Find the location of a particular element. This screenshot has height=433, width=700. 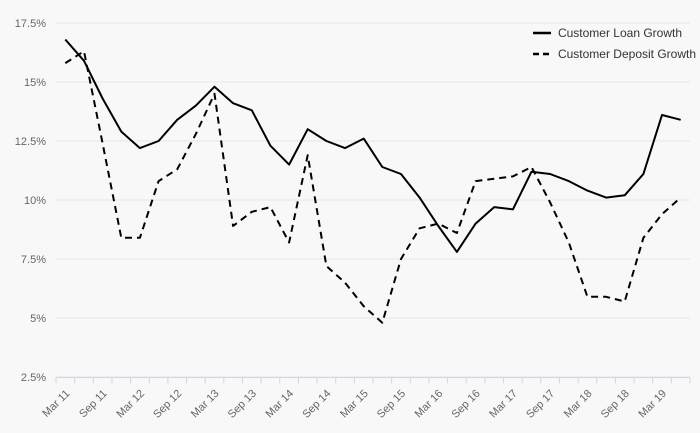

legend-item-deposit-growth: Customer Deposit Growth is located at coordinates (614, 54).